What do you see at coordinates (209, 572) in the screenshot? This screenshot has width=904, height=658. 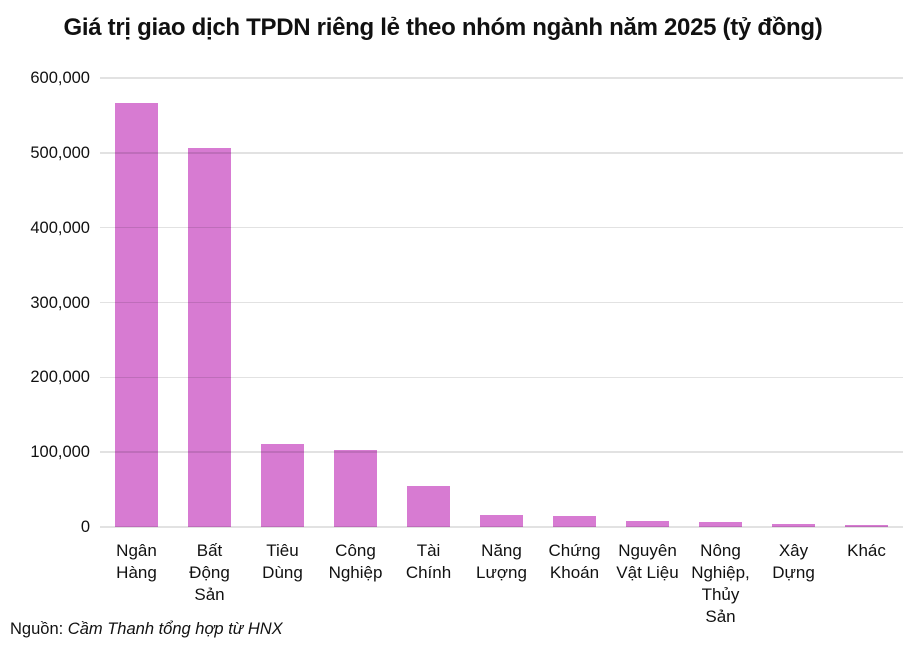 I see `x-tick-label: Bất Động Sản` at bounding box center [209, 572].